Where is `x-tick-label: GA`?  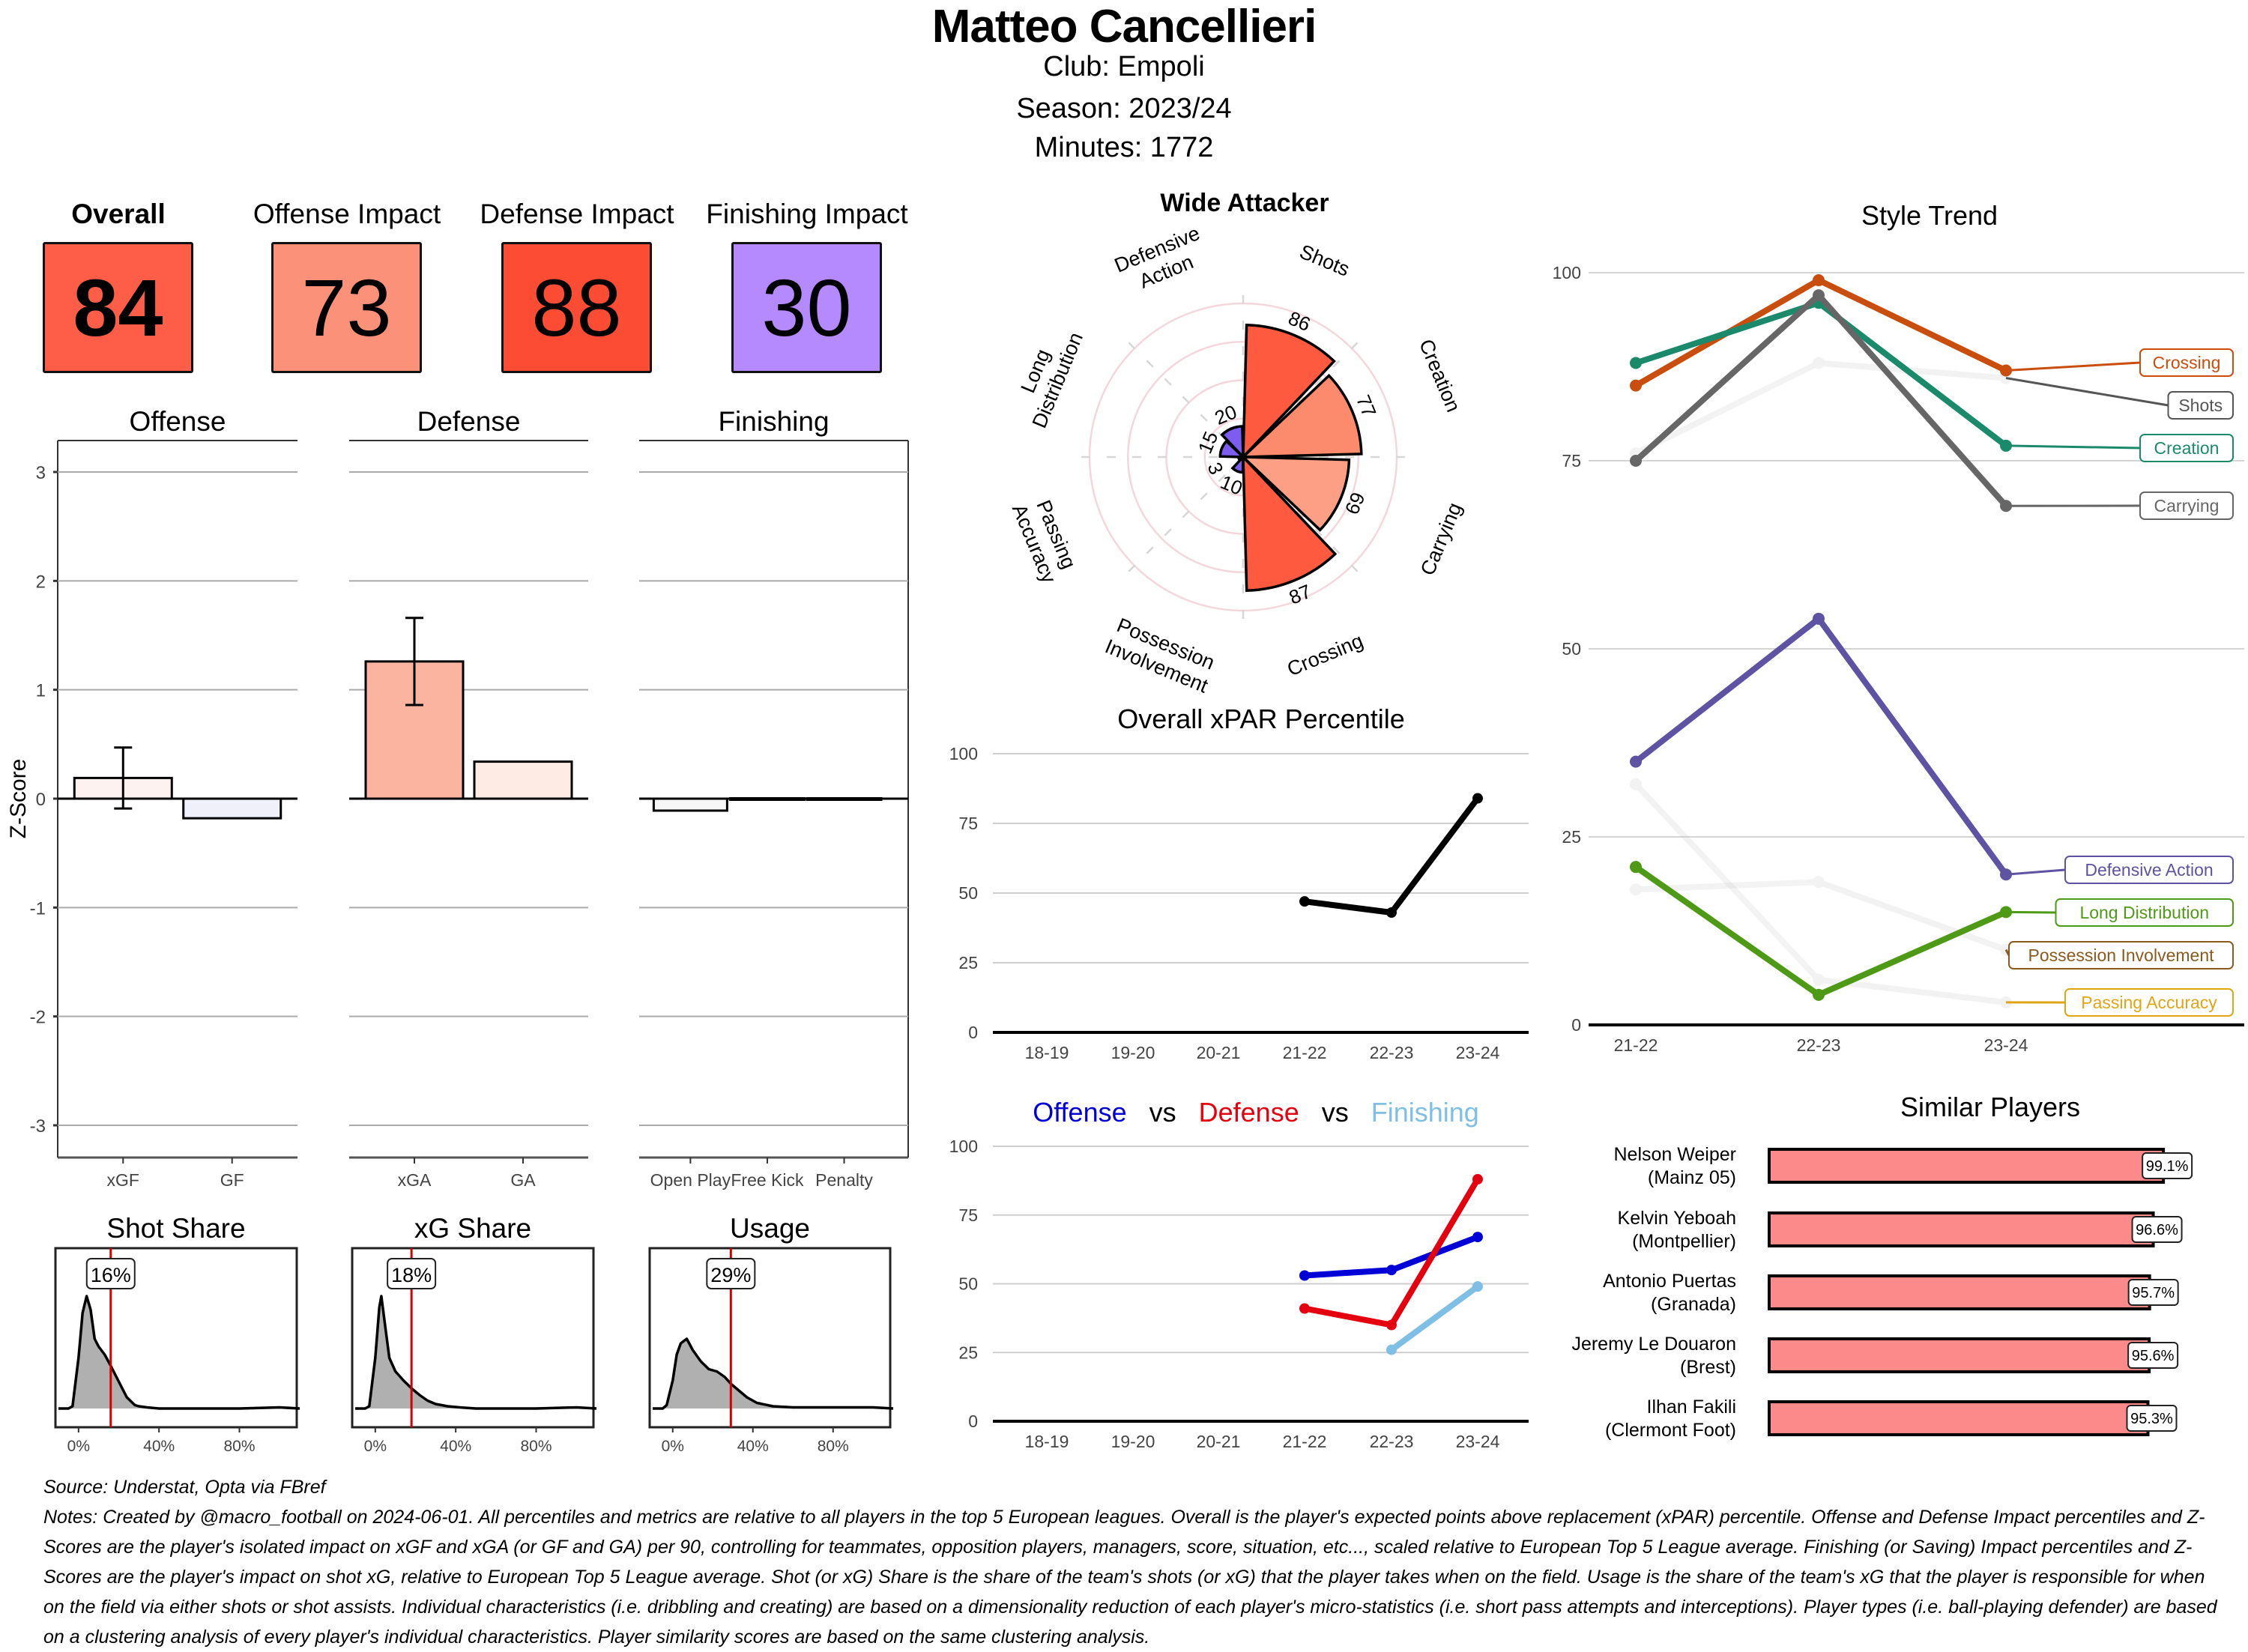
x-tick-label: GA is located at coordinates (523, 1180).